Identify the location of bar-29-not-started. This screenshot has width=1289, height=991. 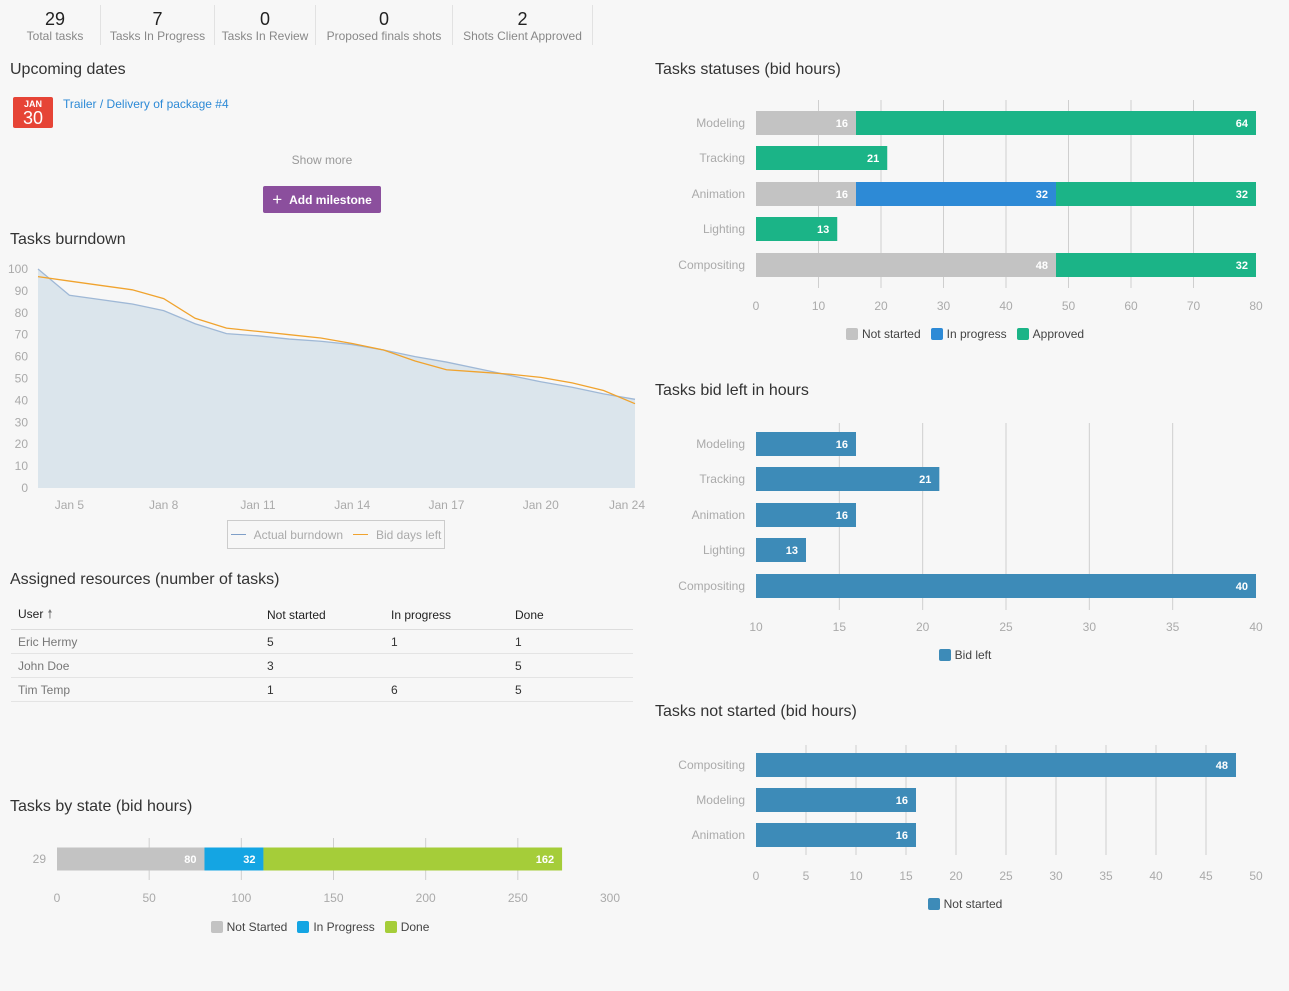
(131, 859).